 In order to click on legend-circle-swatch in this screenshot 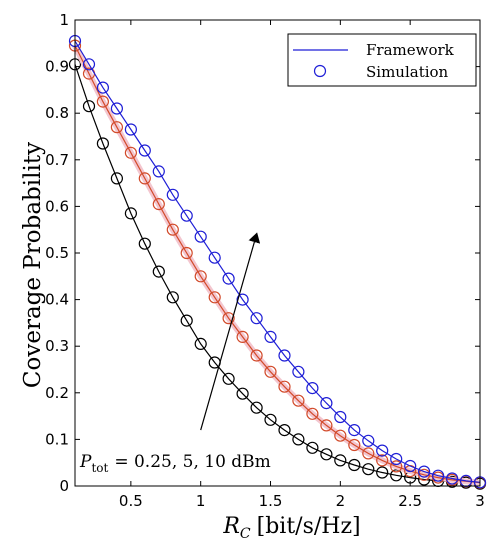, I will do `click(320, 71)`.